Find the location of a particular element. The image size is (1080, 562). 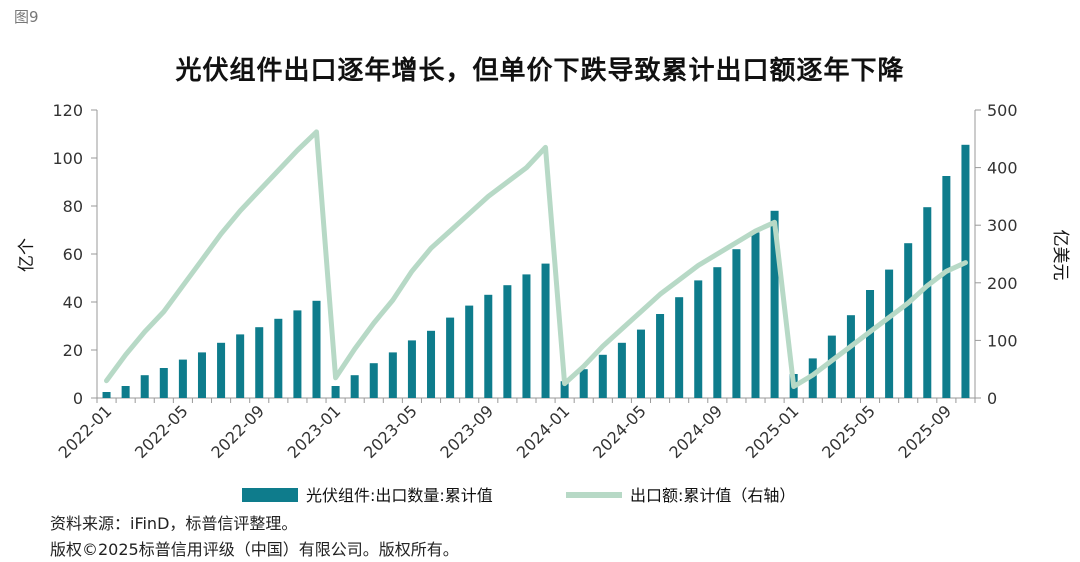

y-left-tick-label: 40 is located at coordinates (73, 302).